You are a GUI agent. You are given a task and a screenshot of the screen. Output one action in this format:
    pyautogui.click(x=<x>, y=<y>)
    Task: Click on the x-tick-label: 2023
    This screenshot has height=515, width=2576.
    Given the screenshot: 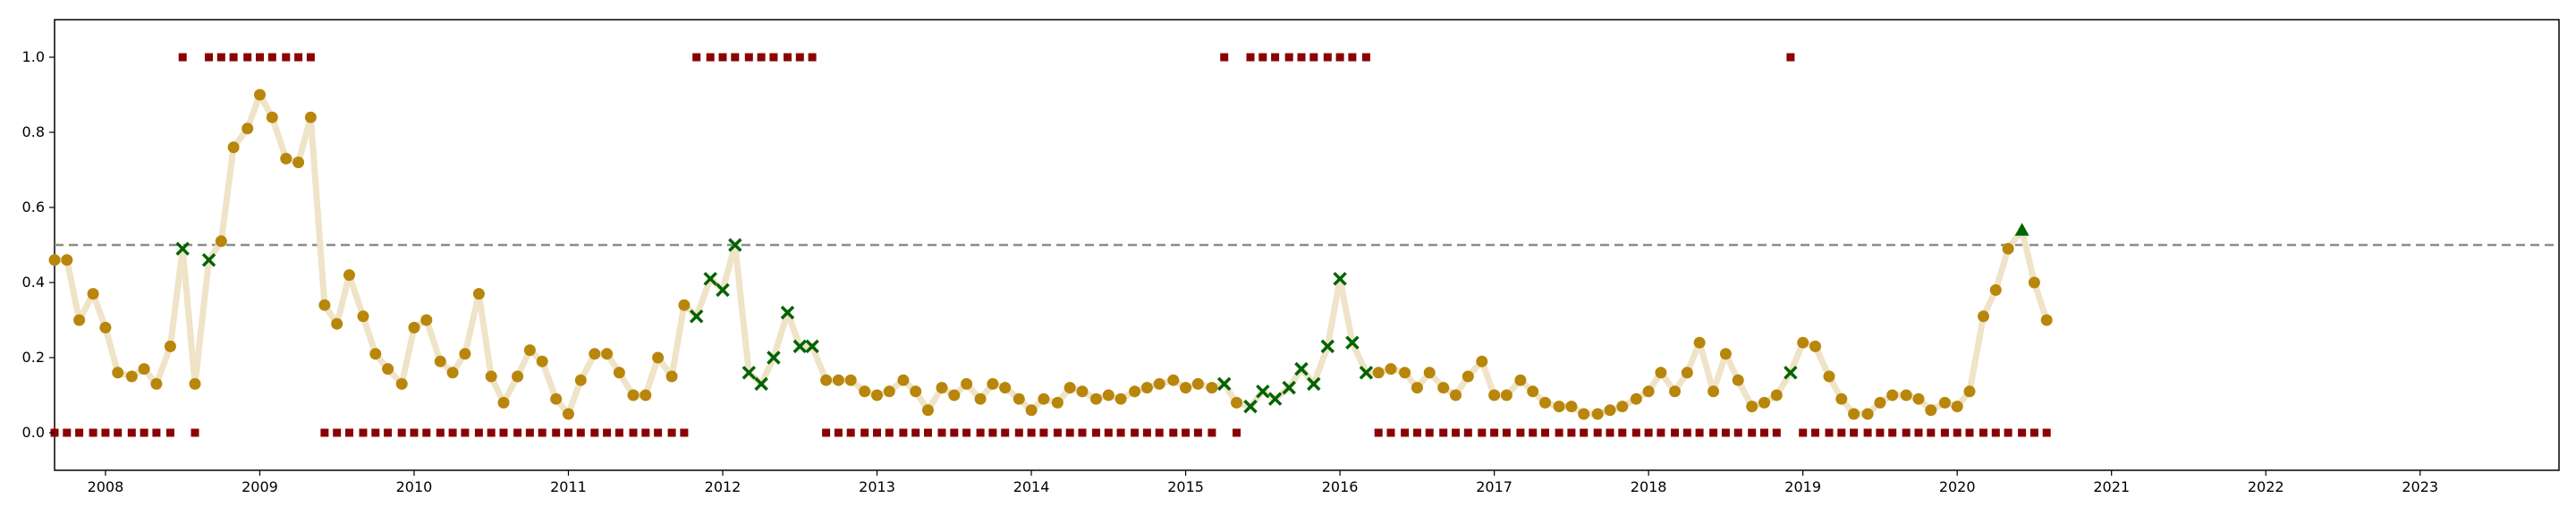 What is the action you would take?
    pyautogui.click(x=2420, y=487)
    